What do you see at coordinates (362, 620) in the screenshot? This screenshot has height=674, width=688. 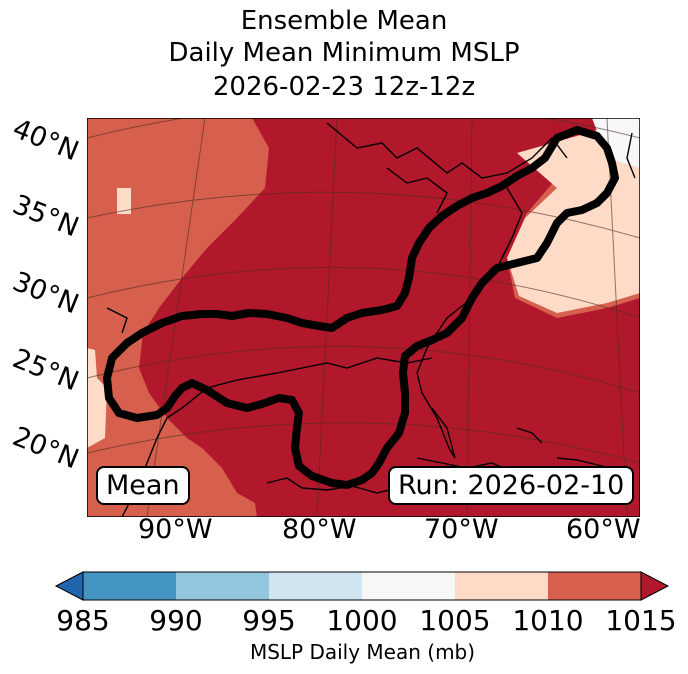 I see `colorbar-tick-1000: 1000` at bounding box center [362, 620].